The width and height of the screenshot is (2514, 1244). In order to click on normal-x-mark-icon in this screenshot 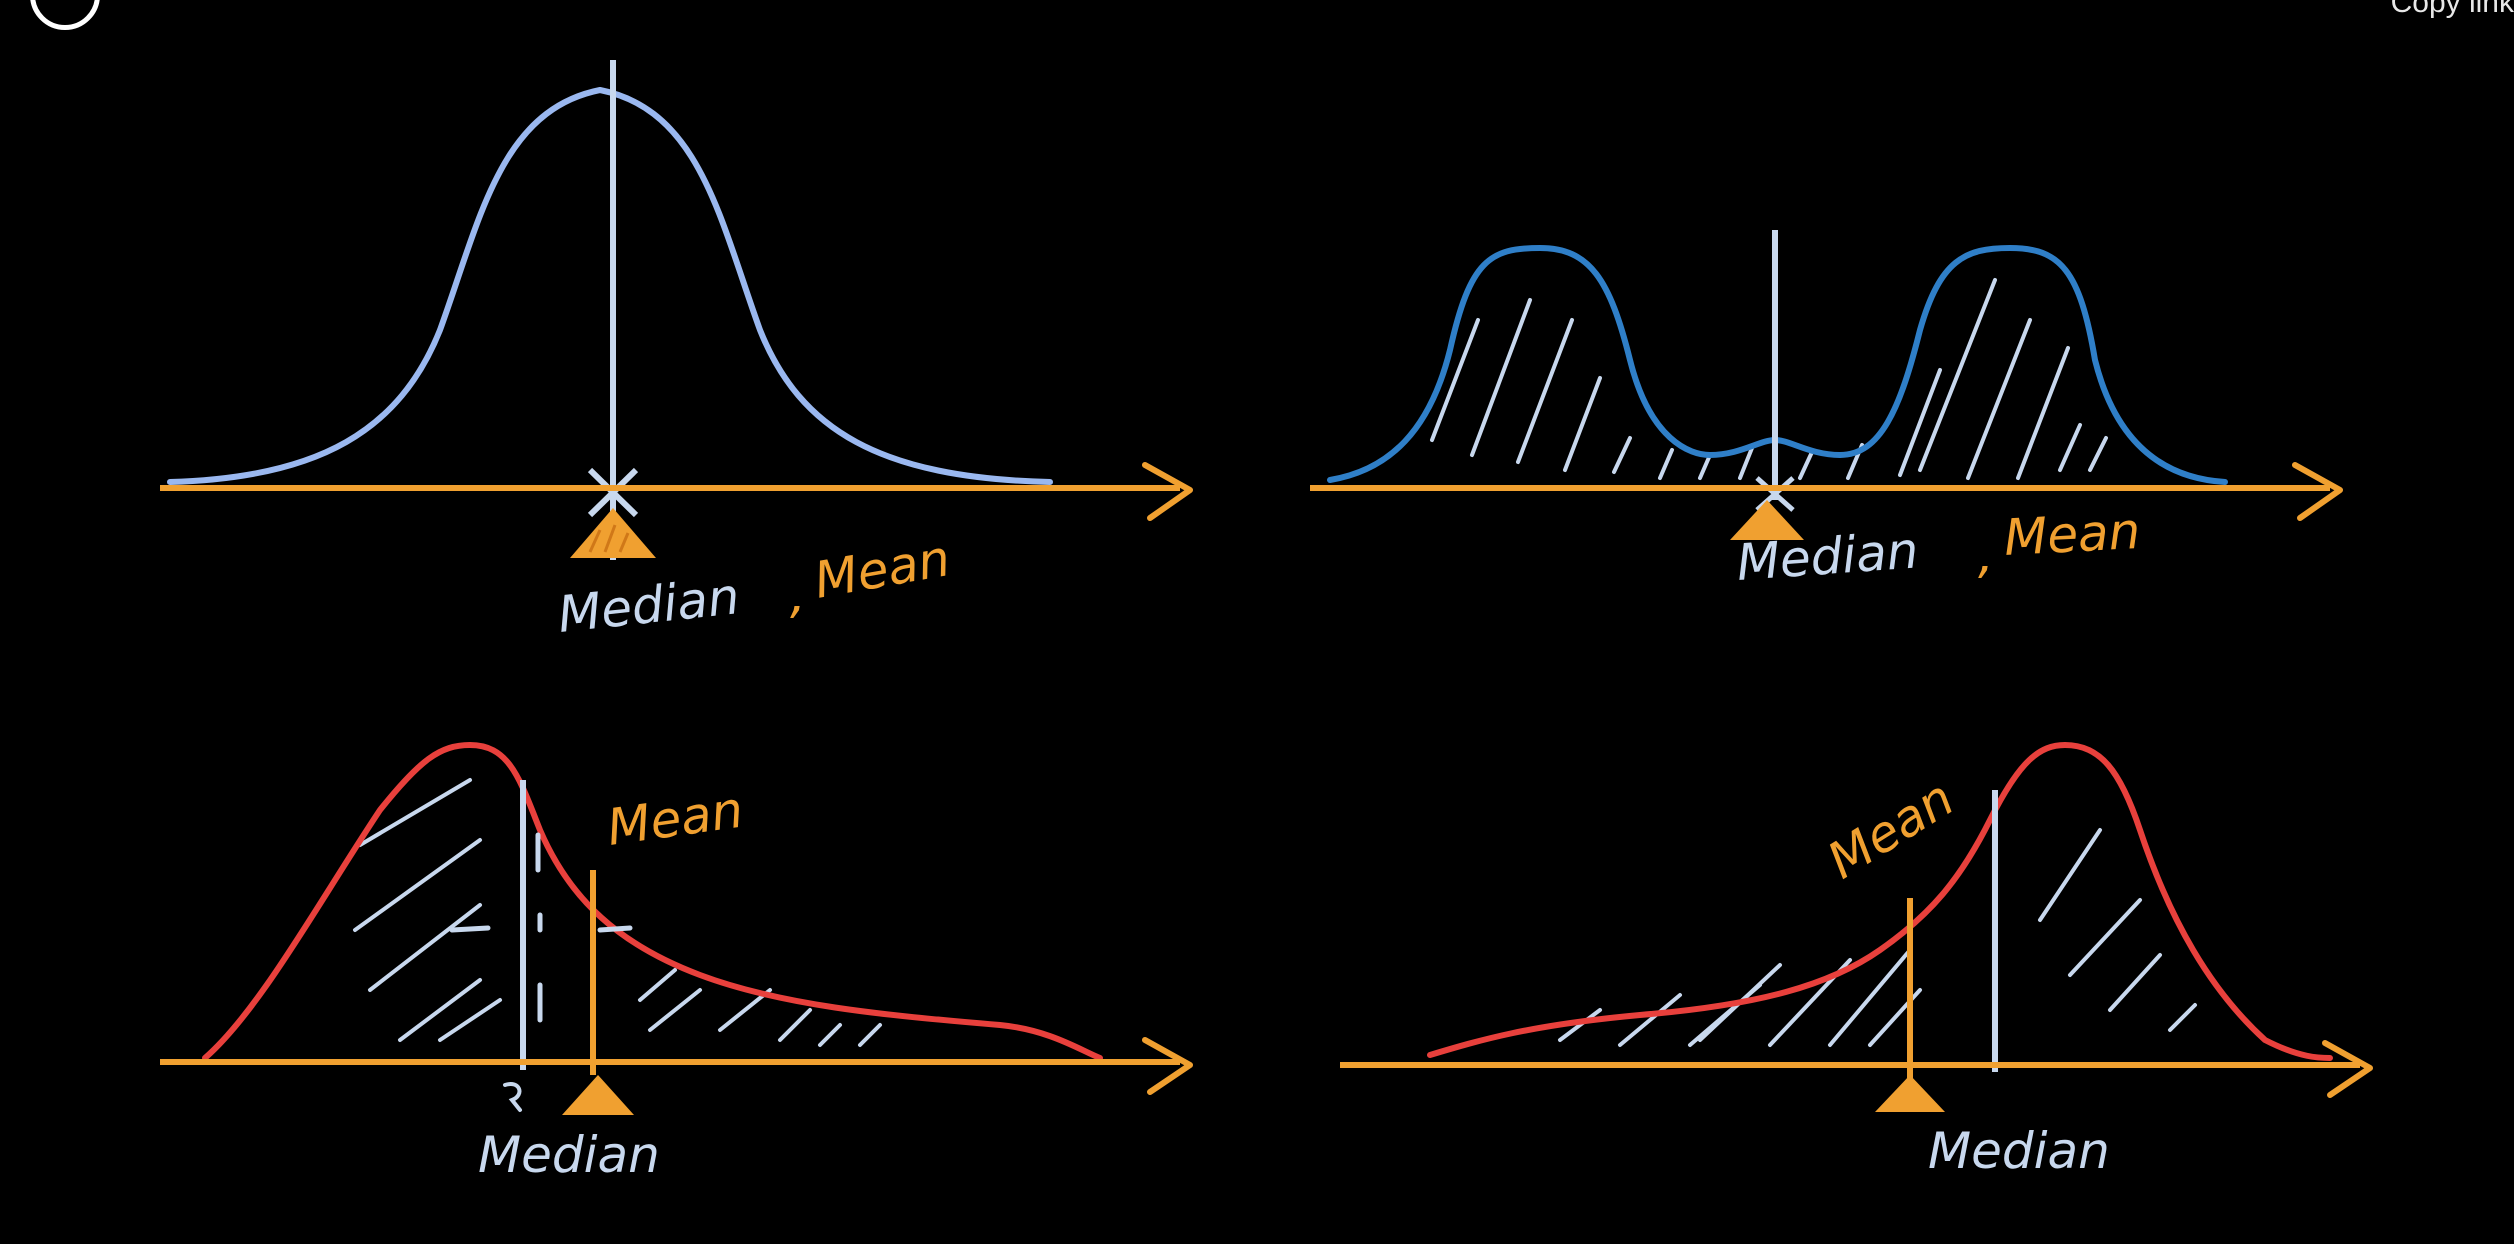, I will do `click(613, 492)`.